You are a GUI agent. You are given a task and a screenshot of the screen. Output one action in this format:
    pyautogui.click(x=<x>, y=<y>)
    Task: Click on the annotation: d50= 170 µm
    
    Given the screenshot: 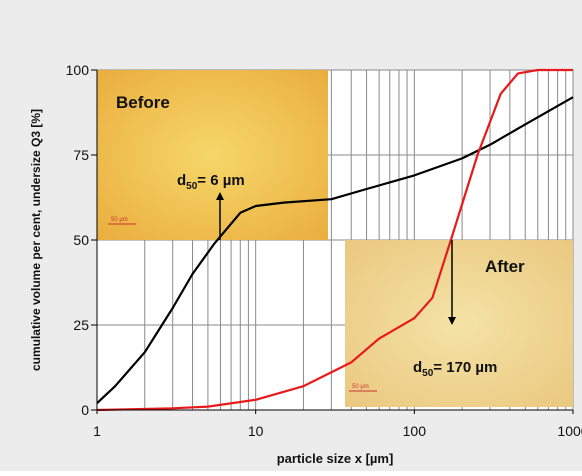 What is the action you would take?
    pyautogui.click(x=455, y=369)
    